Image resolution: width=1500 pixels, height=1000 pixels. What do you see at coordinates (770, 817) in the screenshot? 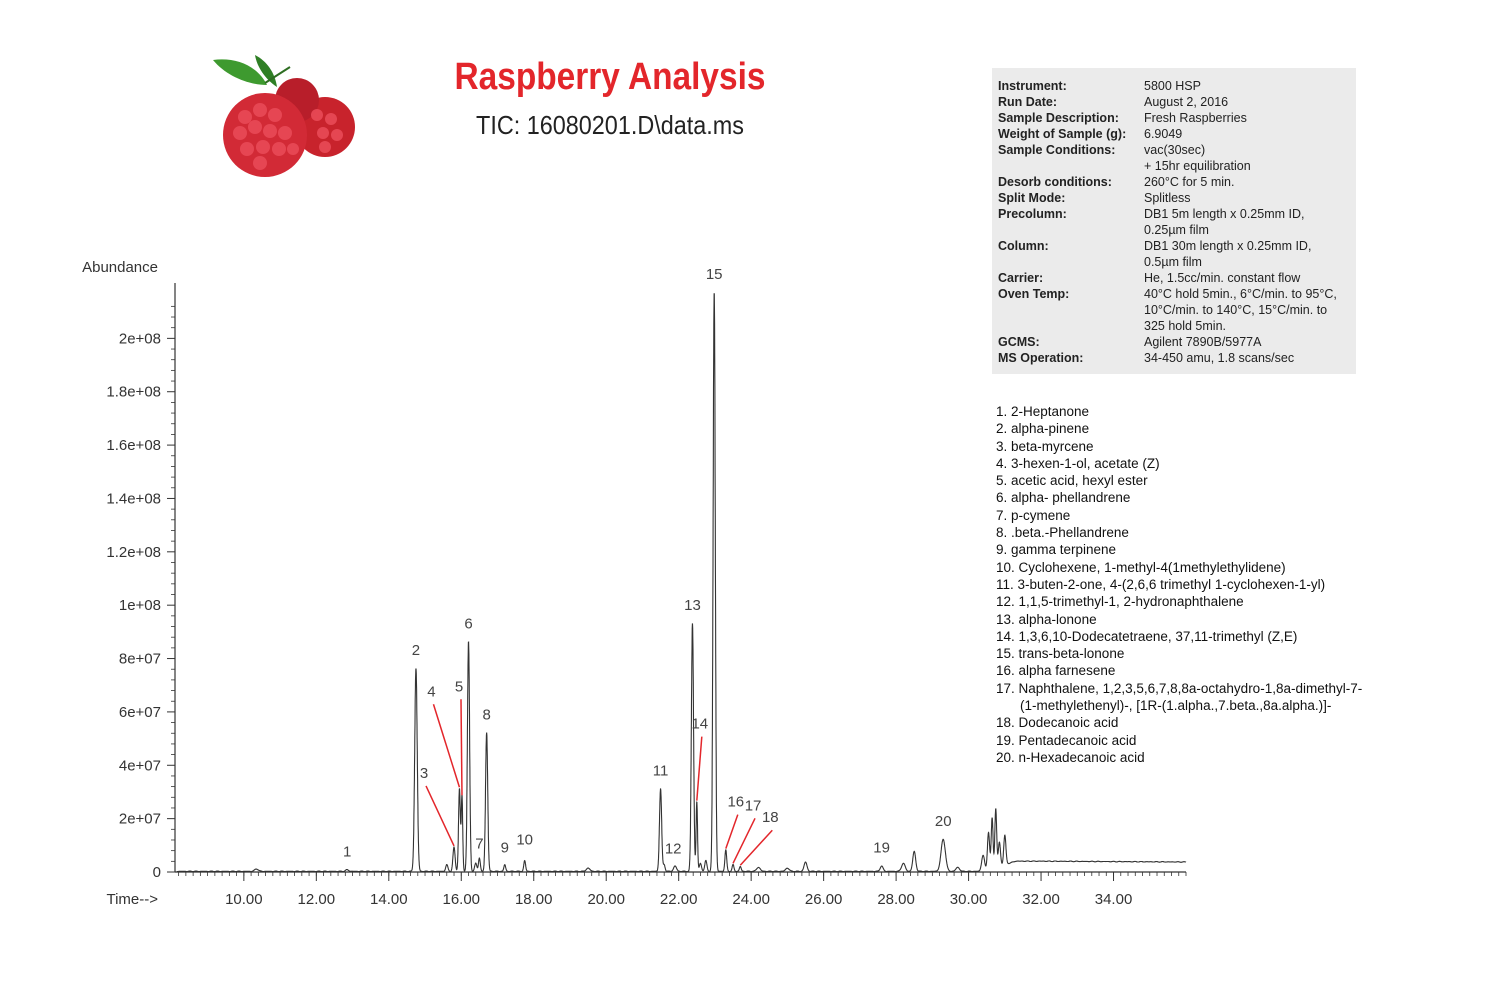
I see `peak-label: 18` at bounding box center [770, 817].